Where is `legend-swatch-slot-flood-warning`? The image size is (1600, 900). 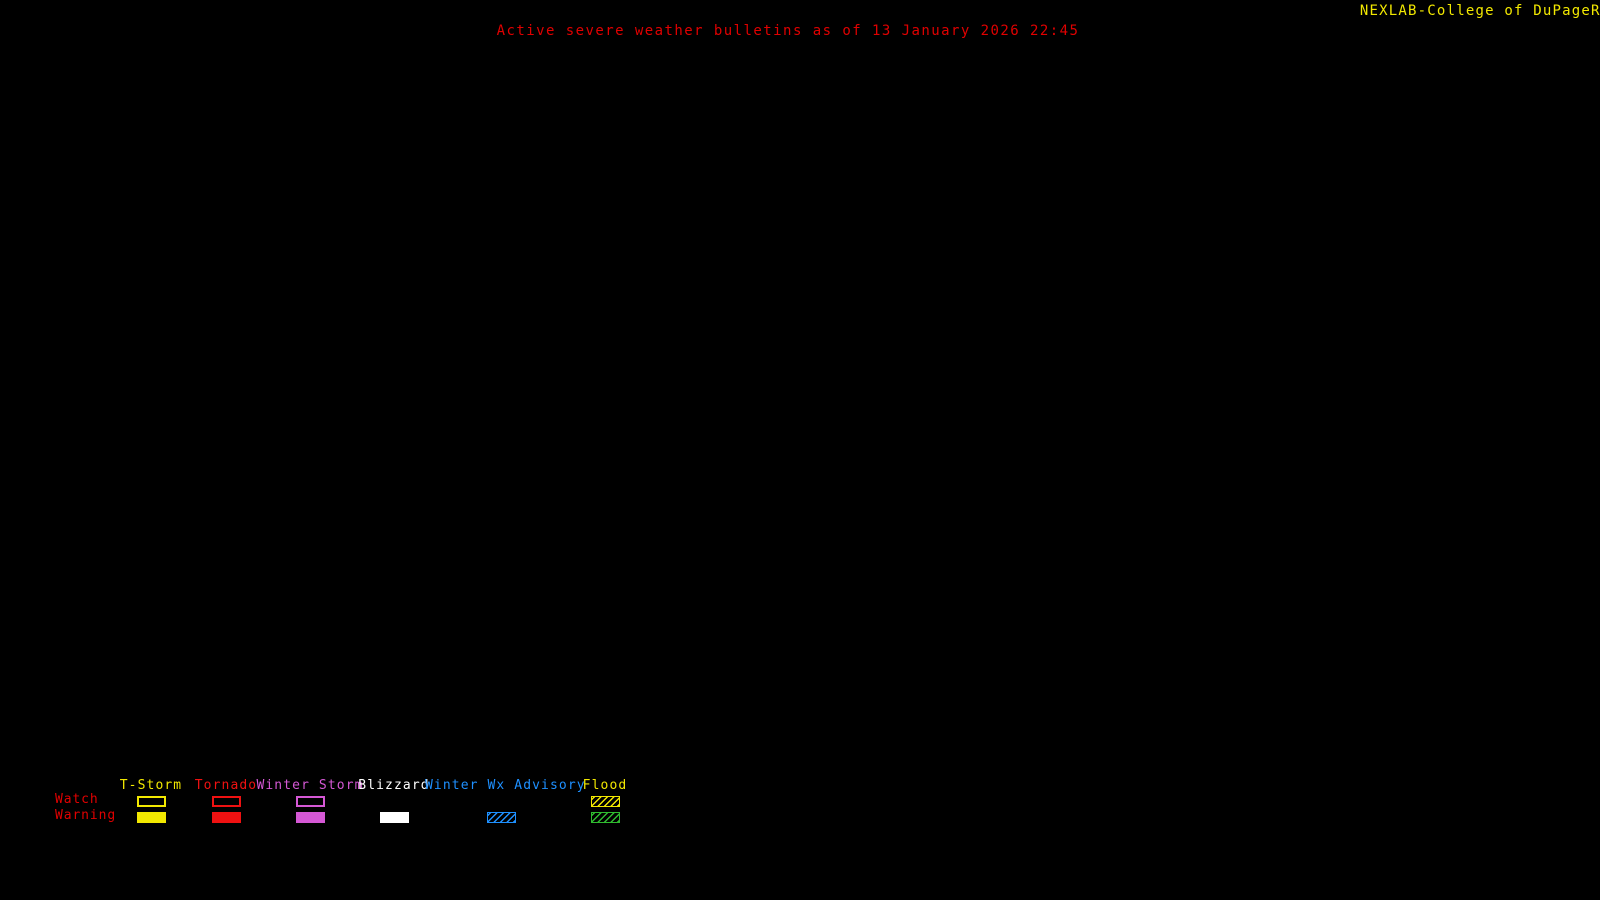 legend-swatch-slot-flood-warning is located at coordinates (605, 817).